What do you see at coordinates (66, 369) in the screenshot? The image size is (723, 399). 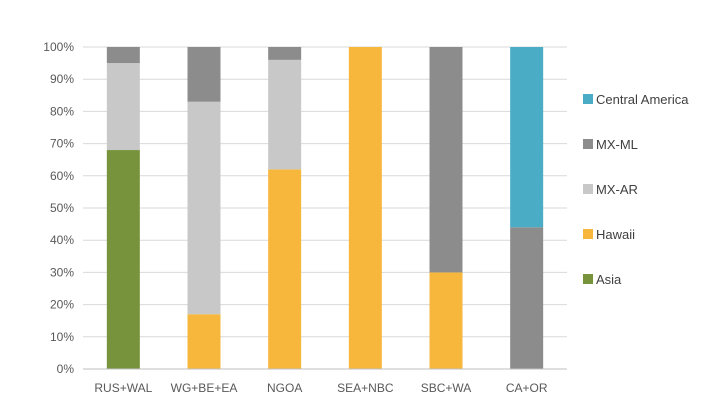 I see `y-tick-label: 0%` at bounding box center [66, 369].